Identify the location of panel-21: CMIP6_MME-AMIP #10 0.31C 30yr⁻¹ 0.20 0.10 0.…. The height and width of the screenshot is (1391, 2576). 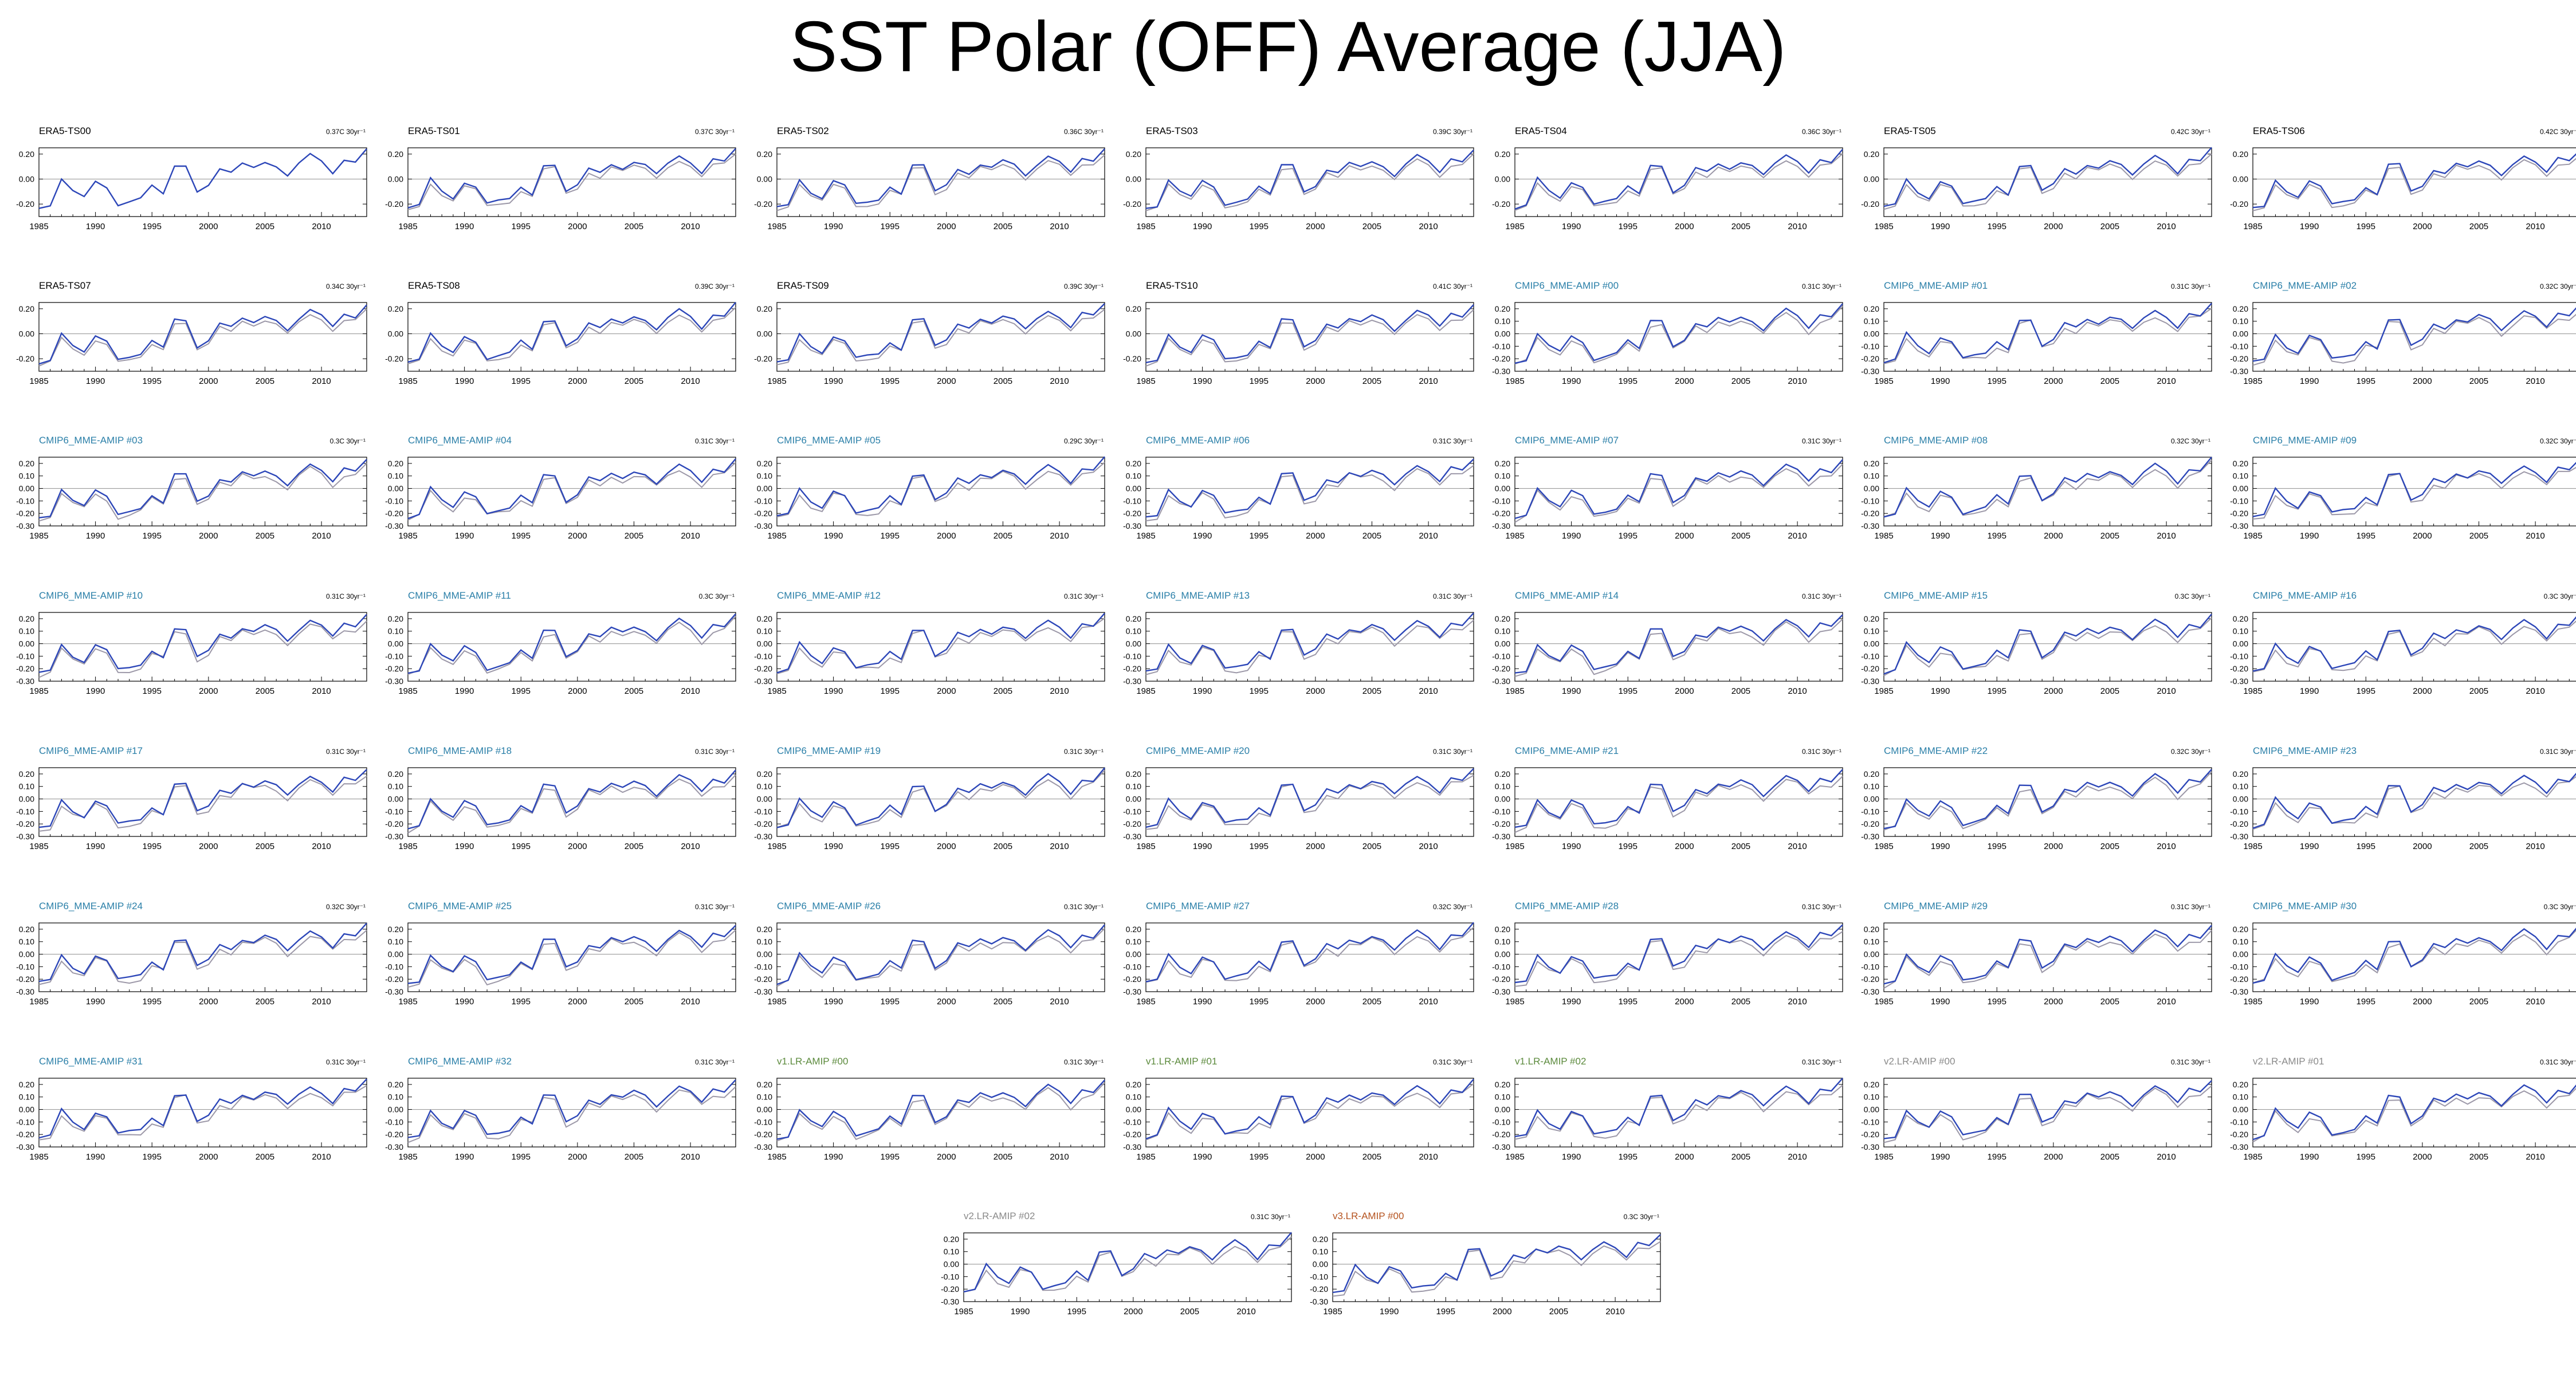
(191, 643).